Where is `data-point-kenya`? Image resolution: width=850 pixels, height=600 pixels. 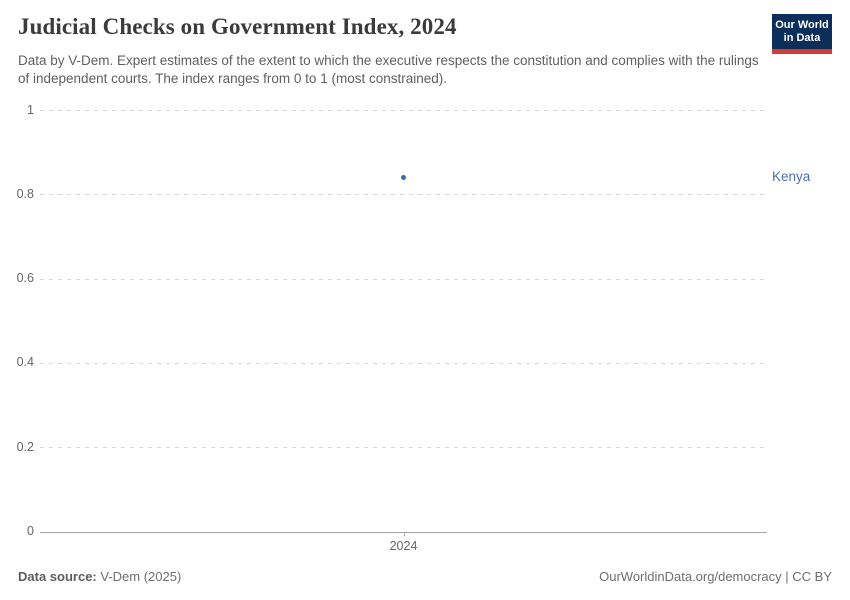
data-point-kenya is located at coordinates (403, 177).